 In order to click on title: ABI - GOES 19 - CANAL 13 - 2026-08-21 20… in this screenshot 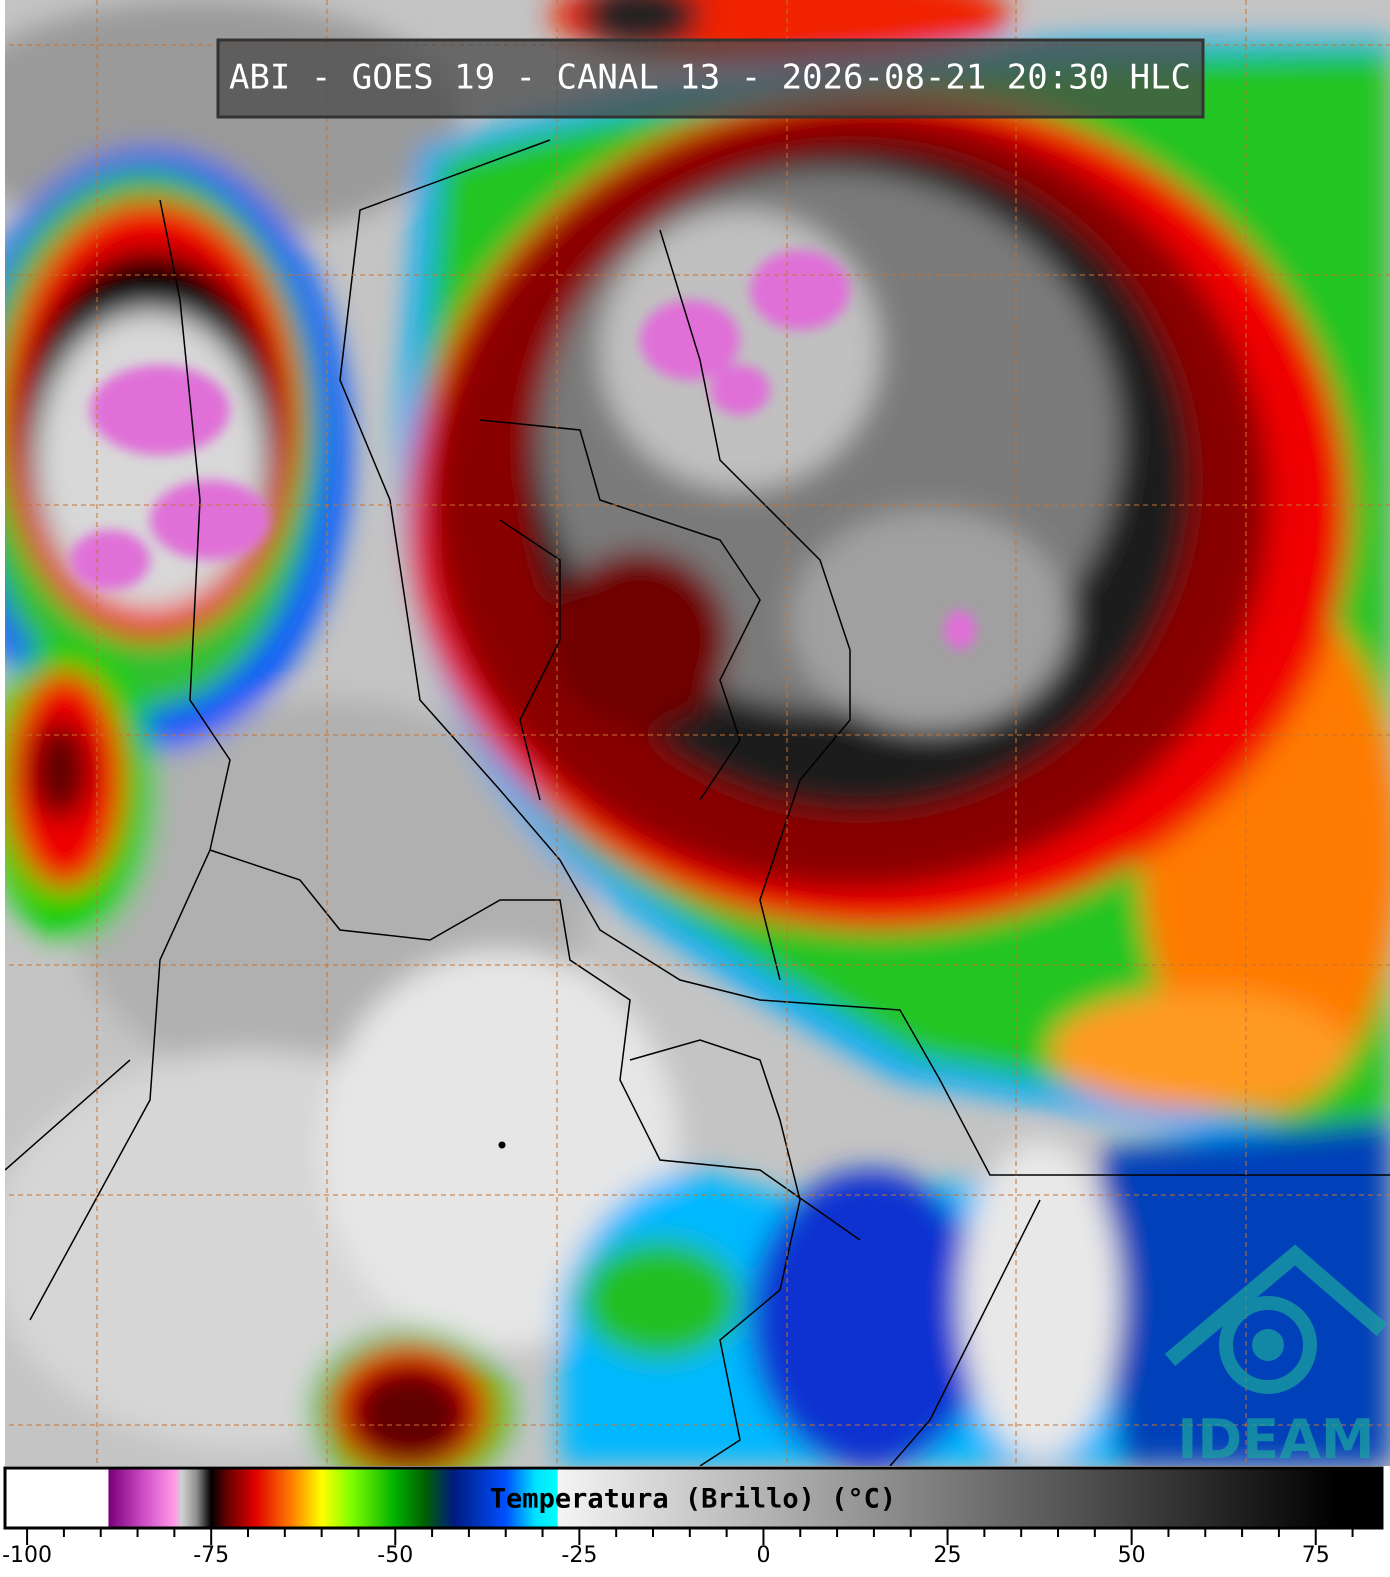, I will do `click(710, 78)`.